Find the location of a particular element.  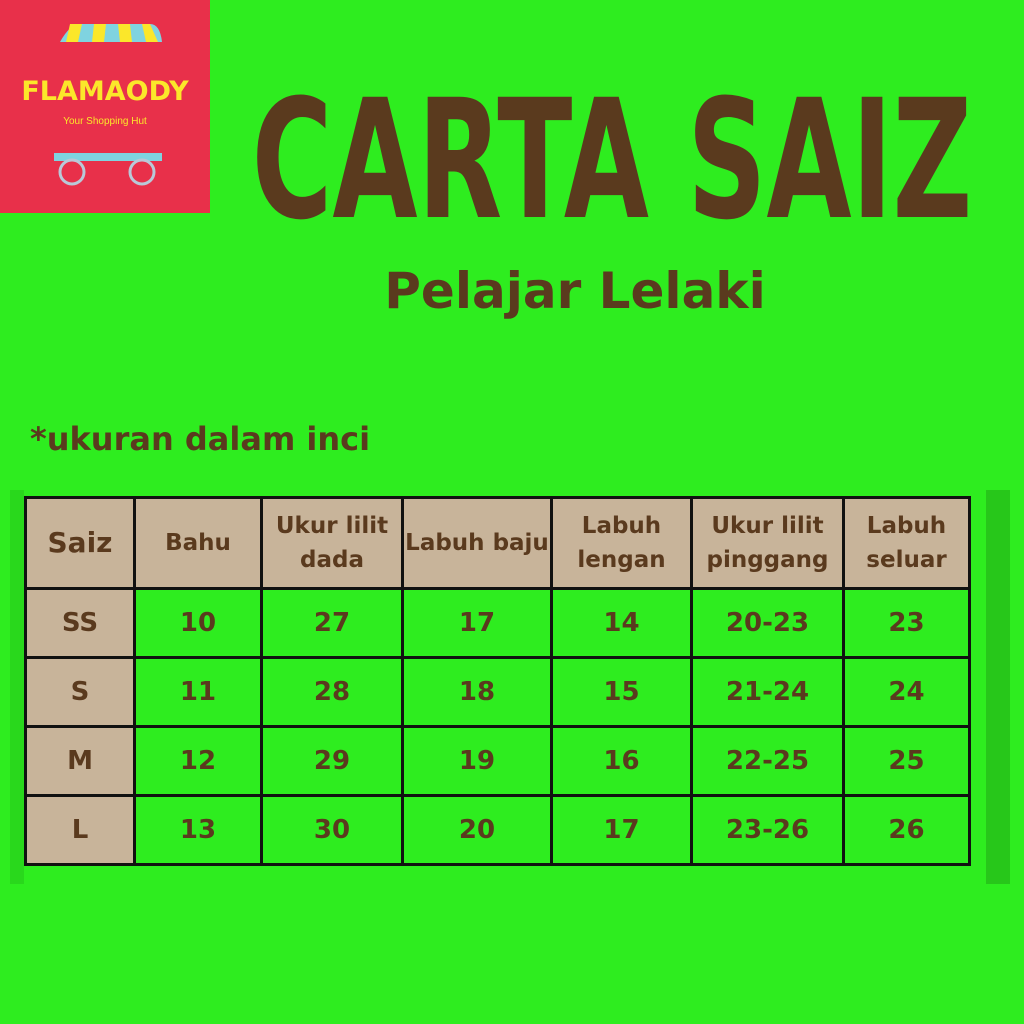

header-bahu: Bahu is located at coordinates (198, 543).